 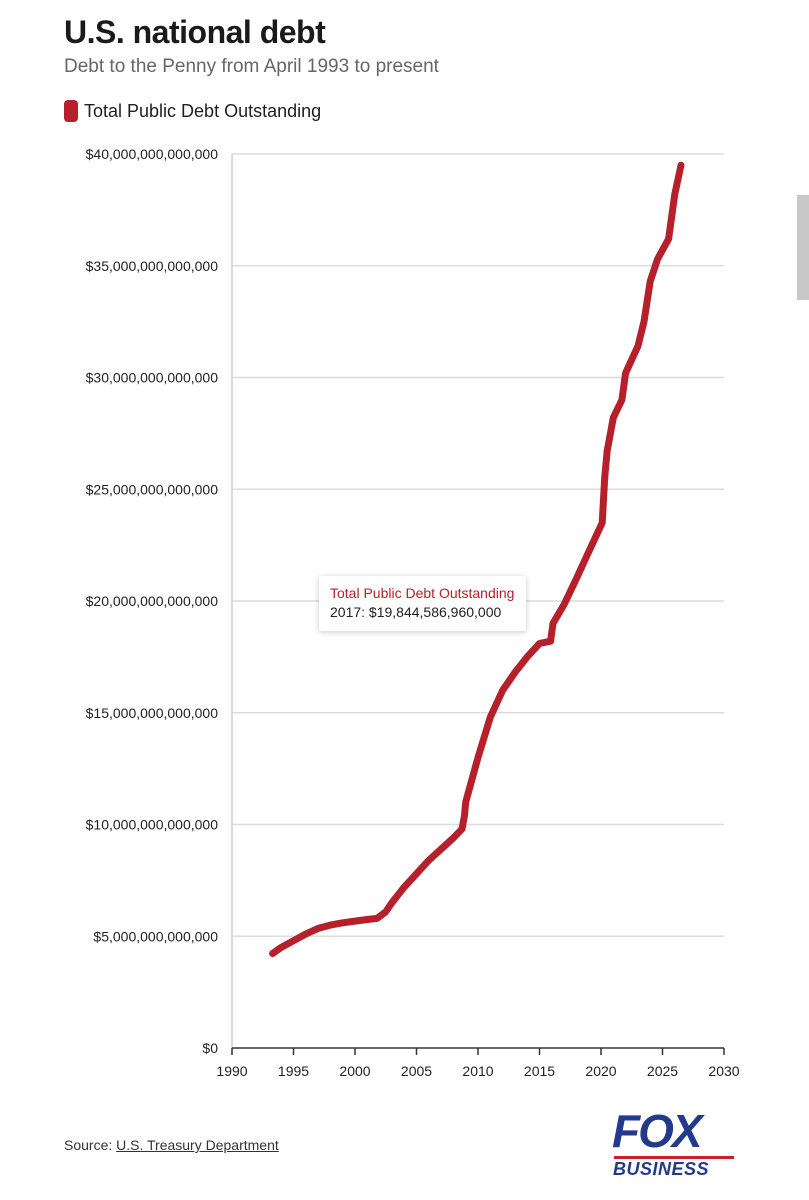 What do you see at coordinates (195, 32) in the screenshot?
I see `chart-title: U.S. national debt` at bounding box center [195, 32].